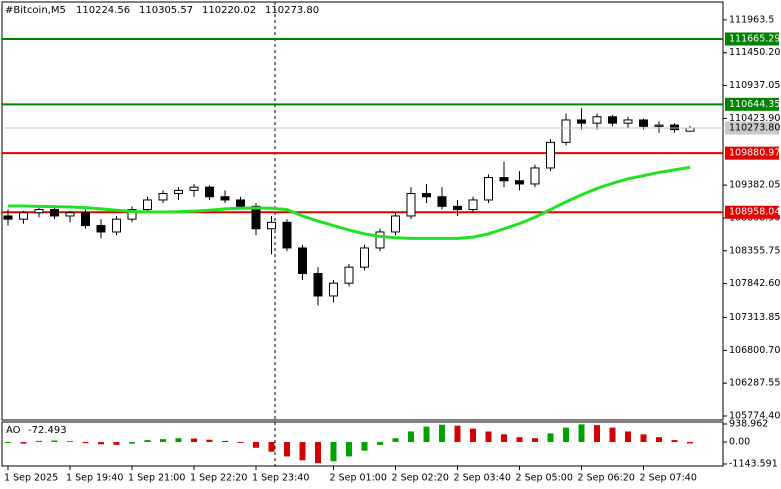 The width and height of the screenshot is (781, 489). Describe the element at coordinates (754, 416) in the screenshot. I see `y-tick-label: 105774.40` at that location.